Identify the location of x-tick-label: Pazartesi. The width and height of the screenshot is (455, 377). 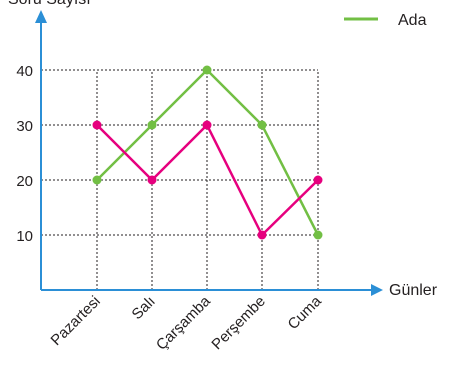
(76, 321).